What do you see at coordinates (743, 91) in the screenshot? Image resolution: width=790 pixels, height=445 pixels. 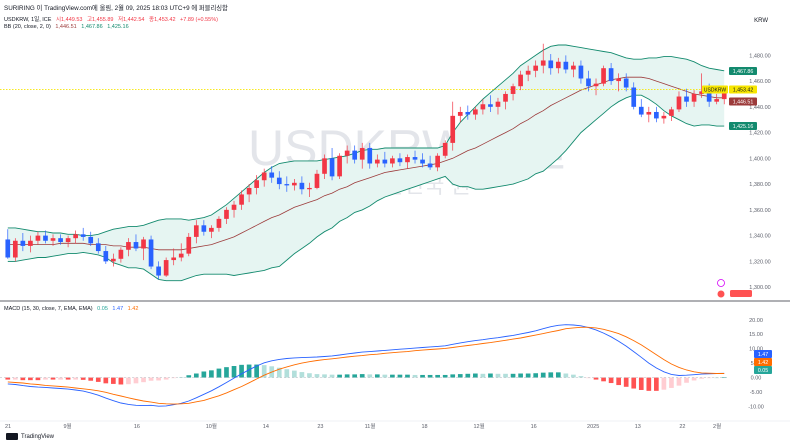 I see `close-tag: 1,453.42` at bounding box center [743, 91].